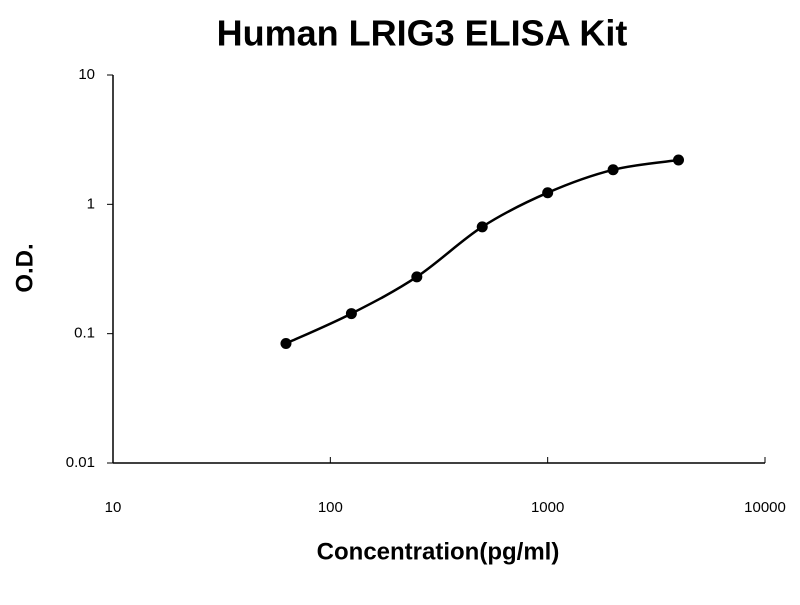 The image size is (800, 605). I want to click on y-tick-label: 0.1, so click(84, 333).